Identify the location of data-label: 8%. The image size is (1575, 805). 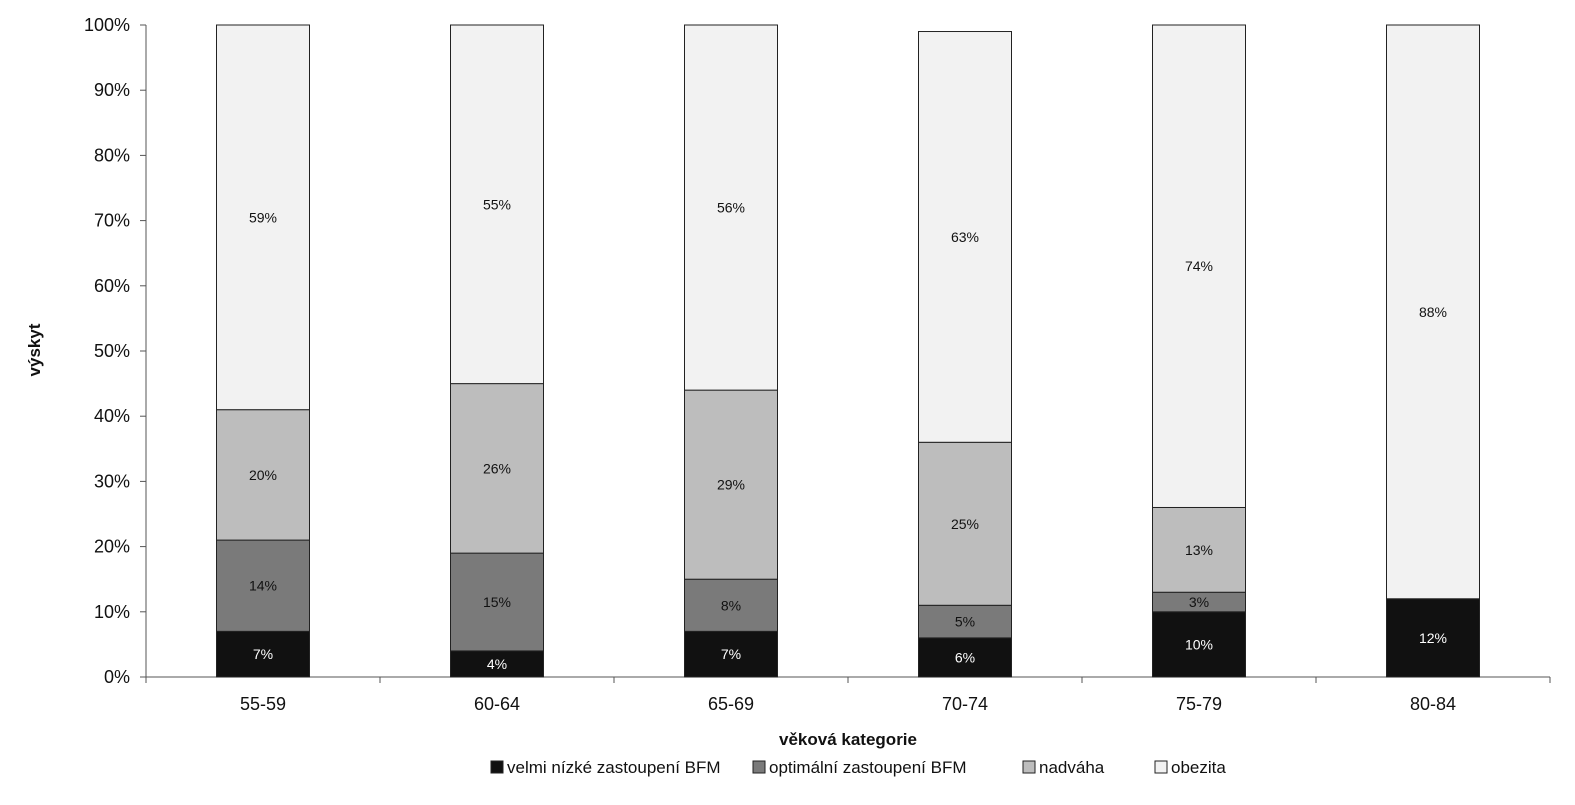
(731, 605).